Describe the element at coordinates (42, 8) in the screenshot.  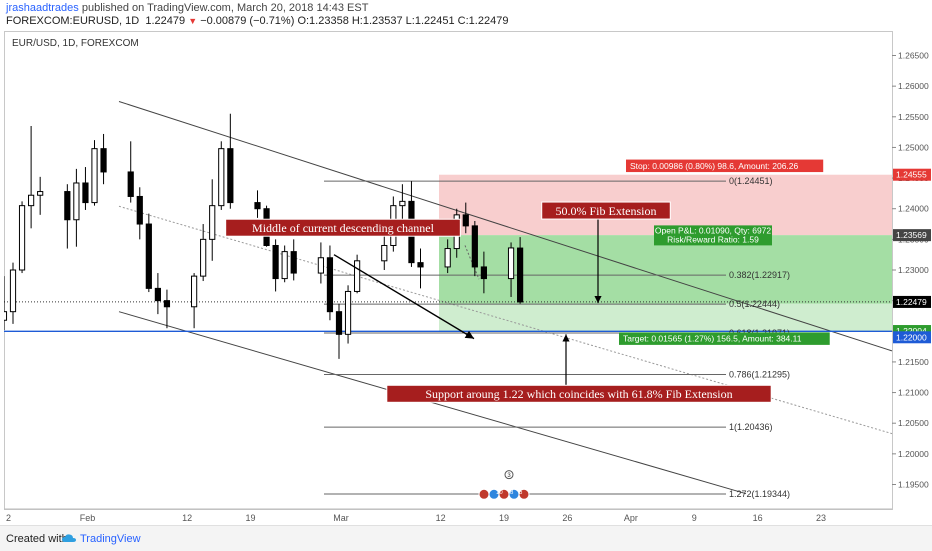
I see `author-link: jrashaadtrades` at that location.